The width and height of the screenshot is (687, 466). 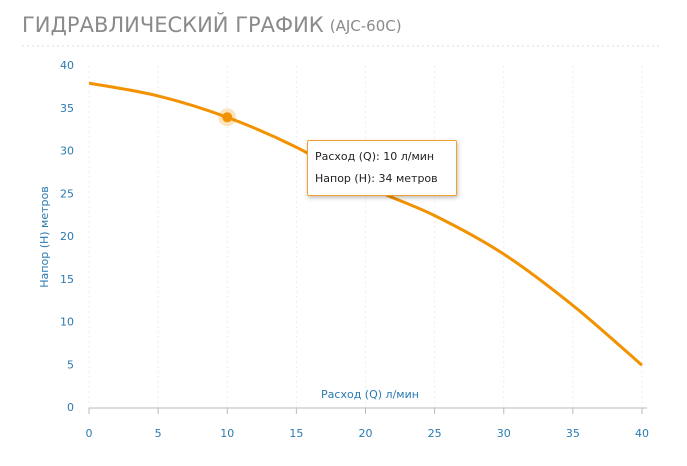 I want to click on y-tick-label: 0, so click(x=70, y=407).